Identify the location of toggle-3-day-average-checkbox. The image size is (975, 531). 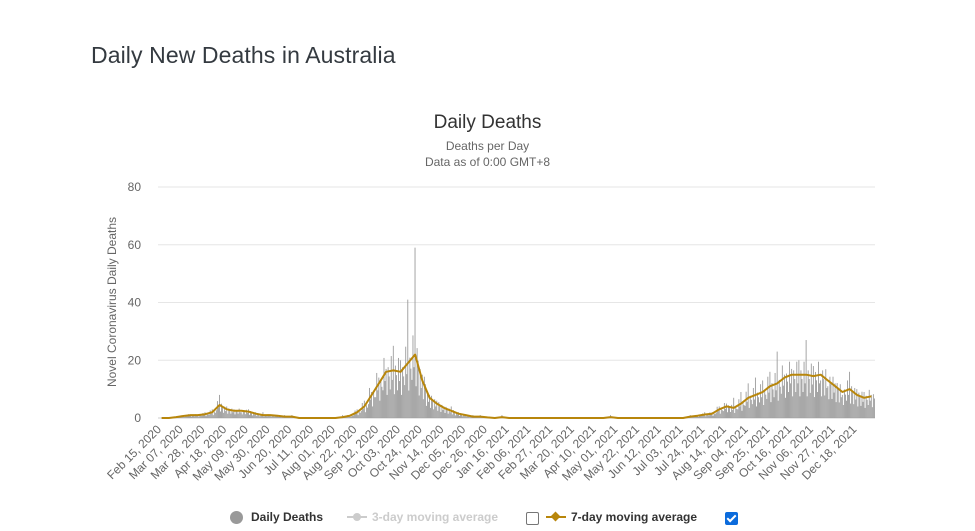
(532, 518).